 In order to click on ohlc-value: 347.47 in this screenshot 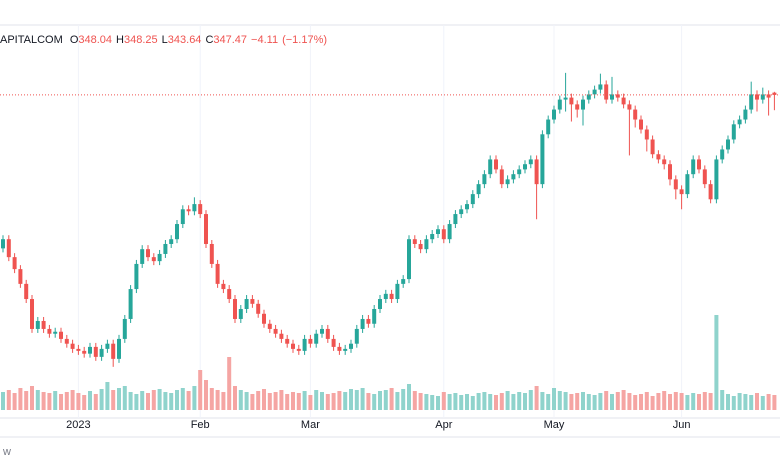, I will do `click(230, 40)`.